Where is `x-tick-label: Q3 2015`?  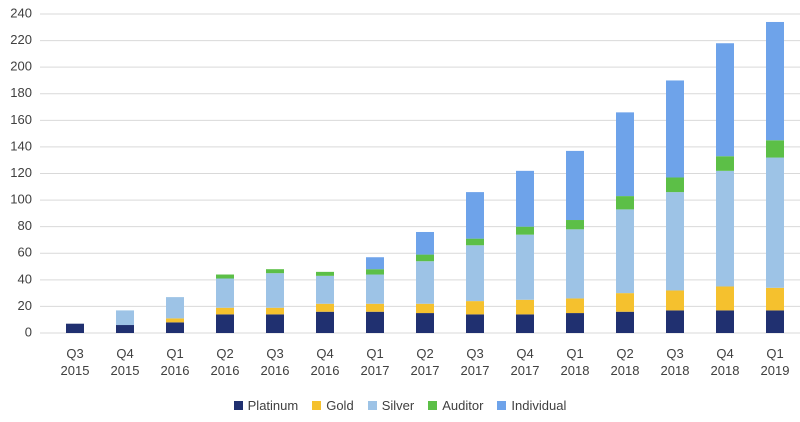
x-tick-label: Q3 2015 is located at coordinates (75, 362).